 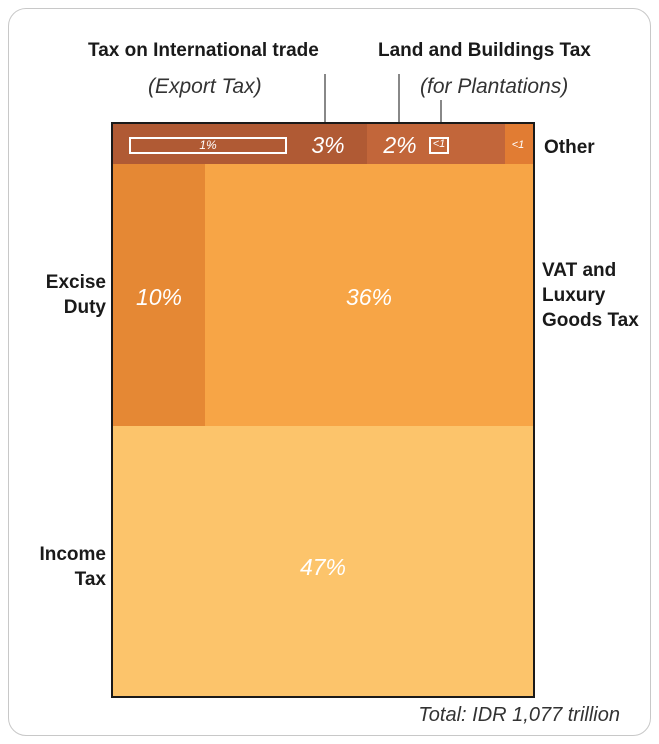 I want to click on cell-other, so click(x=519, y=144).